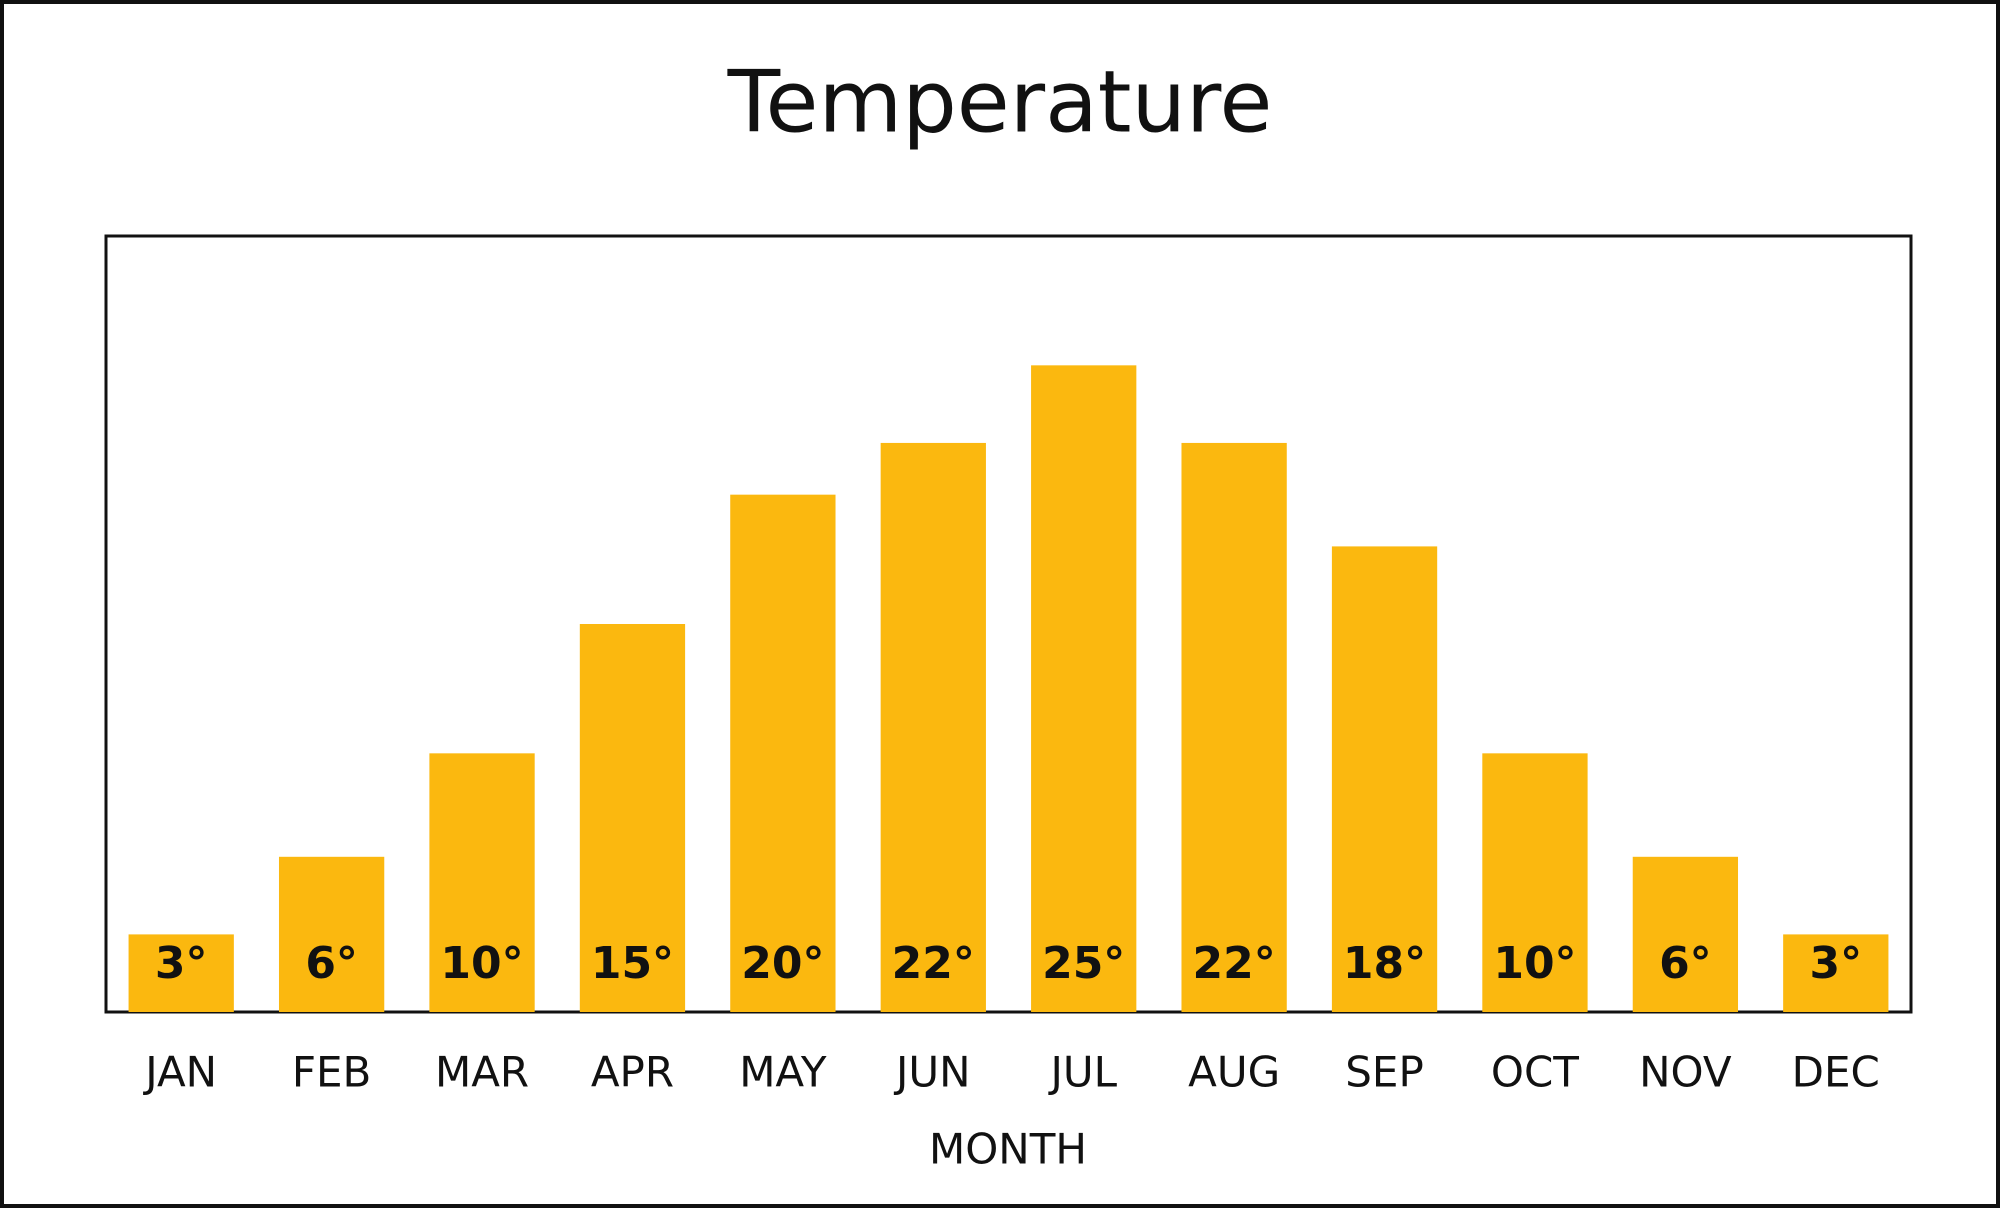  What do you see at coordinates (1082, 1072) in the screenshot?
I see `x-tick-label: JUL` at bounding box center [1082, 1072].